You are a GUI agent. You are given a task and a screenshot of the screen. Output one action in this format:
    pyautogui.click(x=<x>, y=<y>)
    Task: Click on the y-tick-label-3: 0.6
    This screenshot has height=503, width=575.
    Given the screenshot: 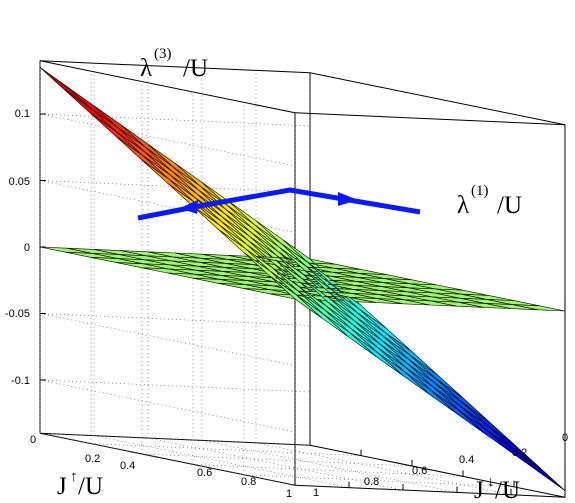 What is the action you would take?
    pyautogui.click(x=419, y=471)
    